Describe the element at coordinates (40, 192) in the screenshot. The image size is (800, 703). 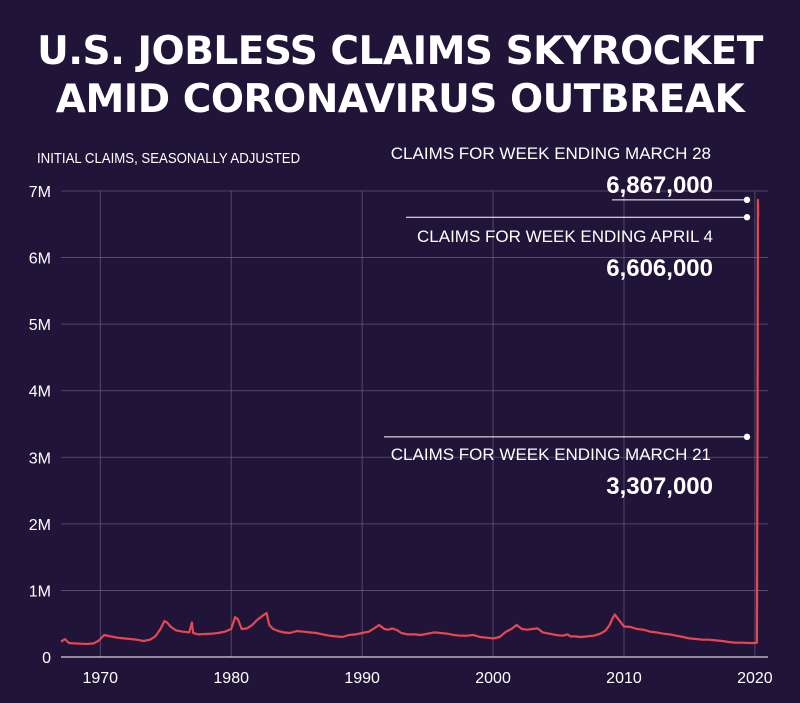
I see `y-tick-label: 7M` at that location.